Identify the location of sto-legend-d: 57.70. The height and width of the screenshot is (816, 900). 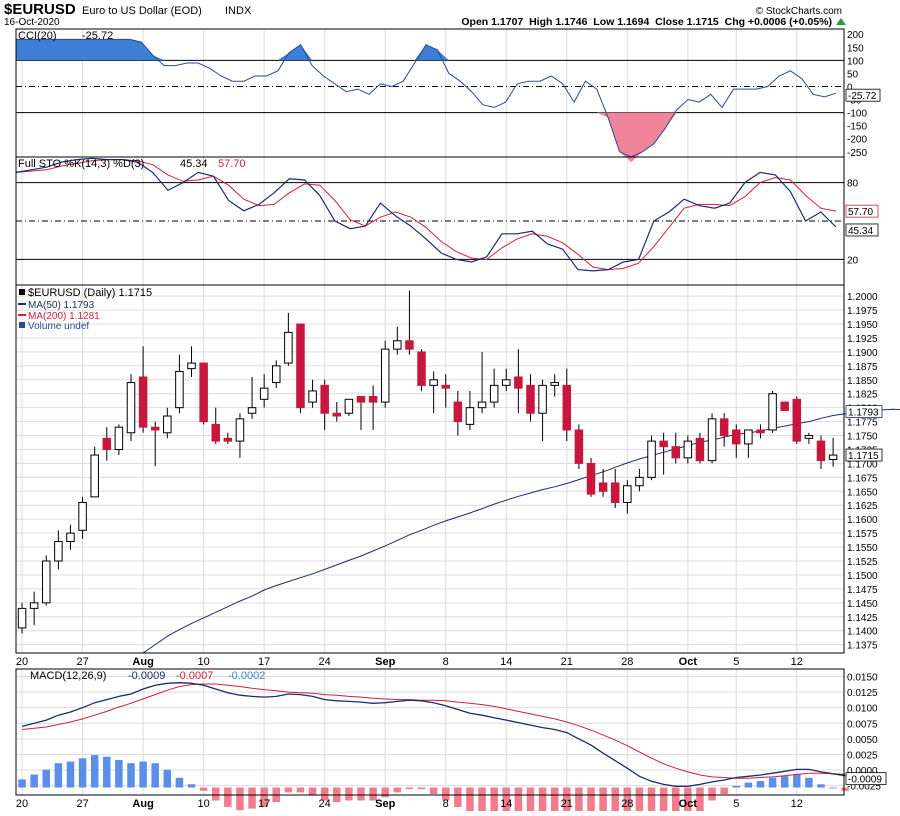
(232, 164).